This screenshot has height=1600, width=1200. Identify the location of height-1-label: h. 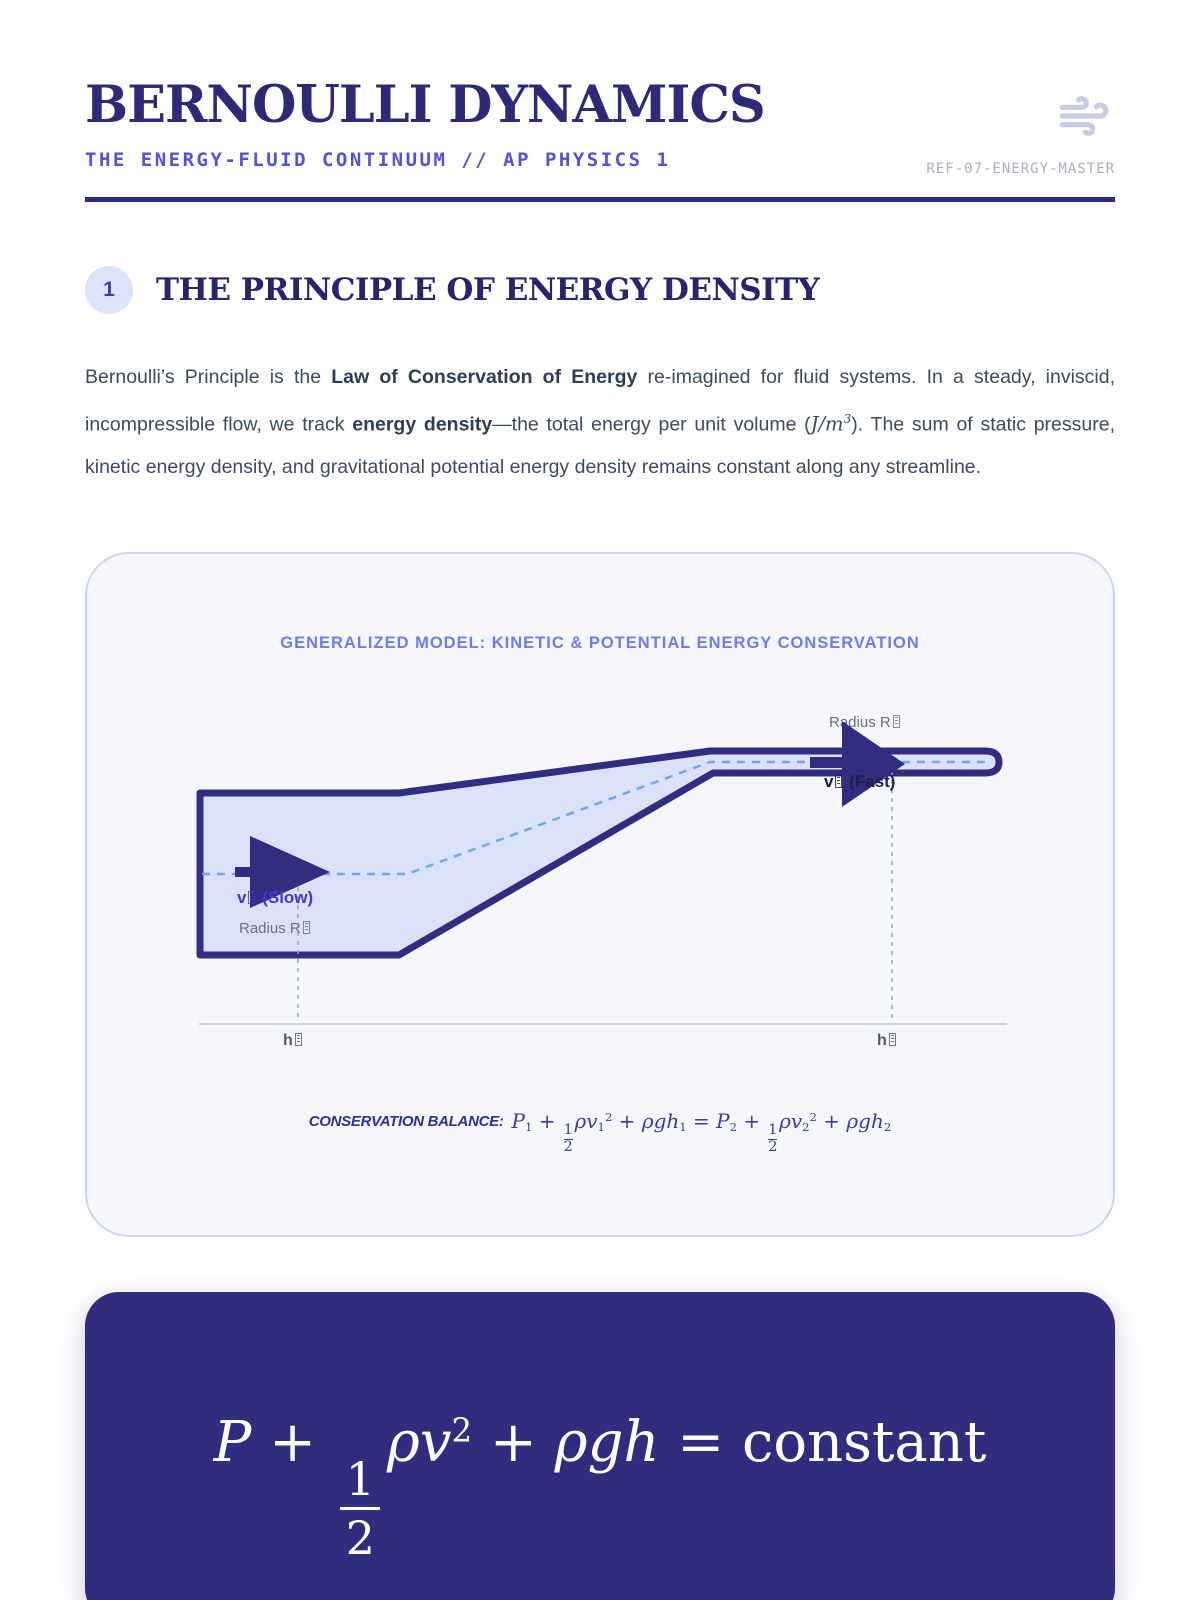
(293, 1041).